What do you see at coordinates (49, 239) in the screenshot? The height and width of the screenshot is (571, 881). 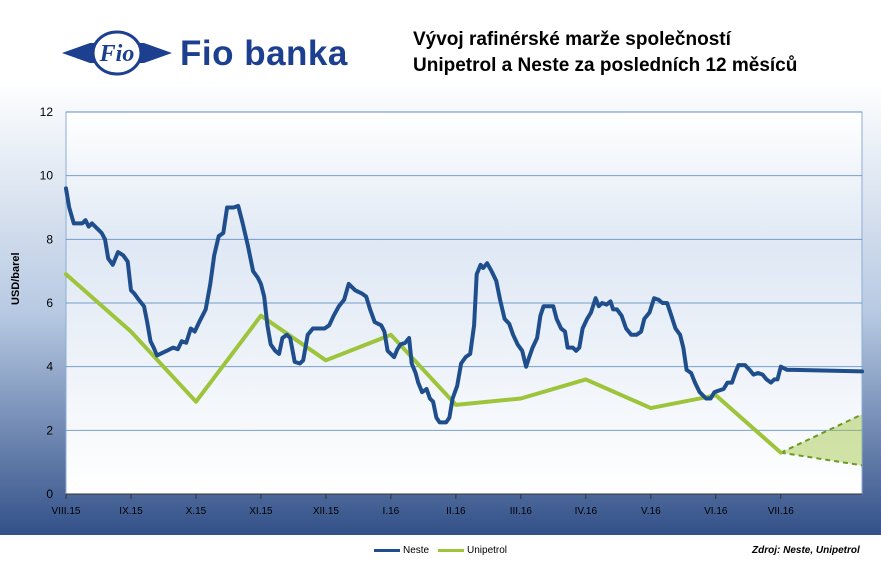 I see `y-tick-label: 8` at bounding box center [49, 239].